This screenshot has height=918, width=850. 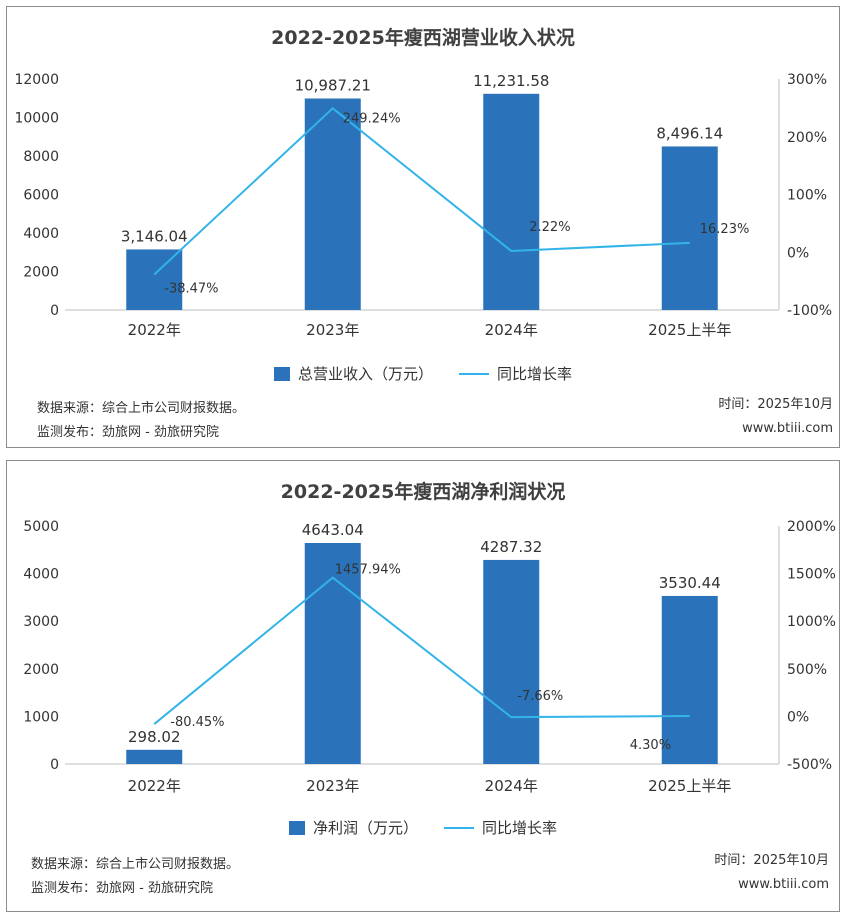 What do you see at coordinates (41, 527) in the screenshot?
I see `y-tick-label: 5000` at bounding box center [41, 527].